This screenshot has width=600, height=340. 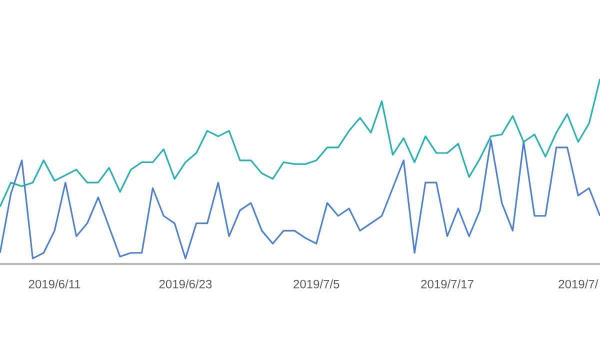 What do you see at coordinates (185, 284) in the screenshot?
I see `x-tick-label: 2019/6/23` at bounding box center [185, 284].